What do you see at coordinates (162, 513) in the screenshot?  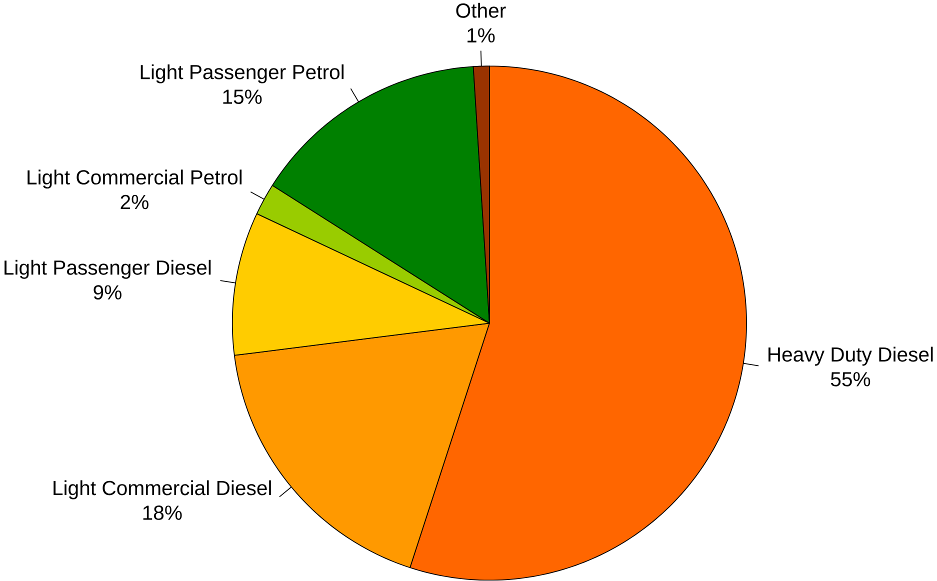 I see `data-label: 18%` at bounding box center [162, 513].